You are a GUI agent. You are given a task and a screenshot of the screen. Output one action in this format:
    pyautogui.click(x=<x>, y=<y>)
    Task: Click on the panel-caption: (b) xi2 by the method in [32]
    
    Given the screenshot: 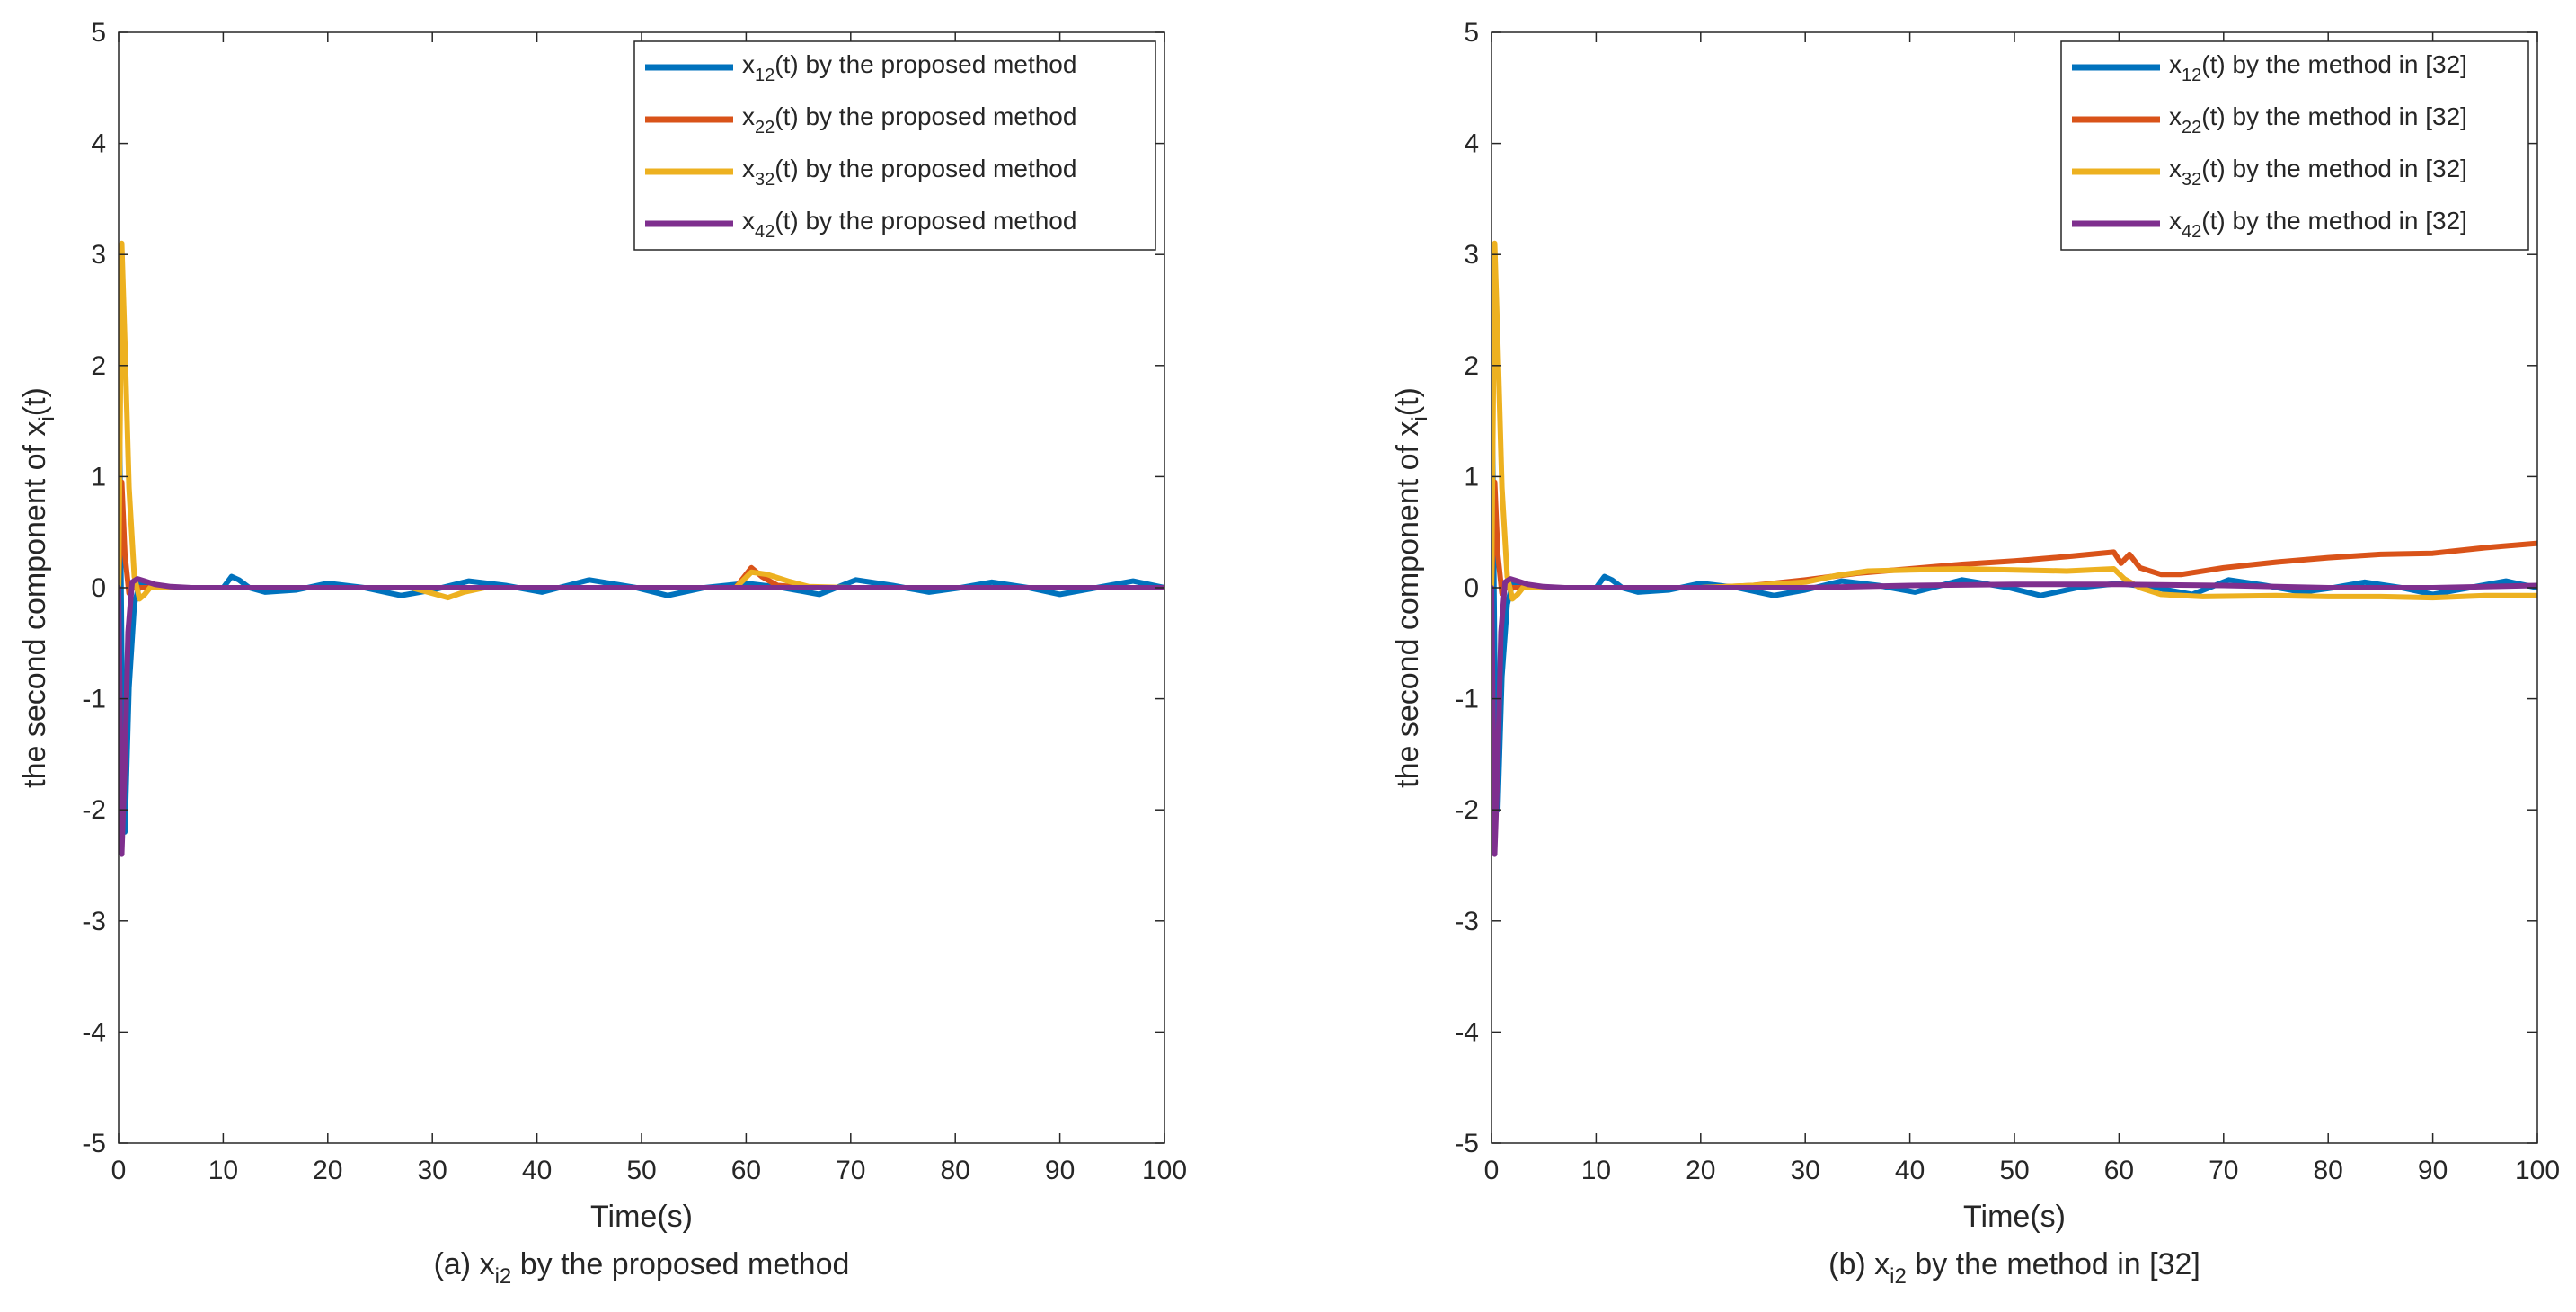 What is the action you would take?
    pyautogui.click(x=2014, y=1268)
    